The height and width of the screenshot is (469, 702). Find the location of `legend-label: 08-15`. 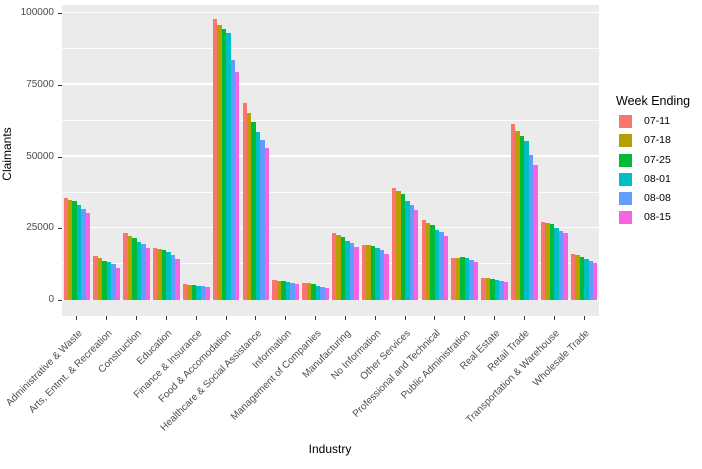

legend-label: 08-15 is located at coordinates (657, 217).